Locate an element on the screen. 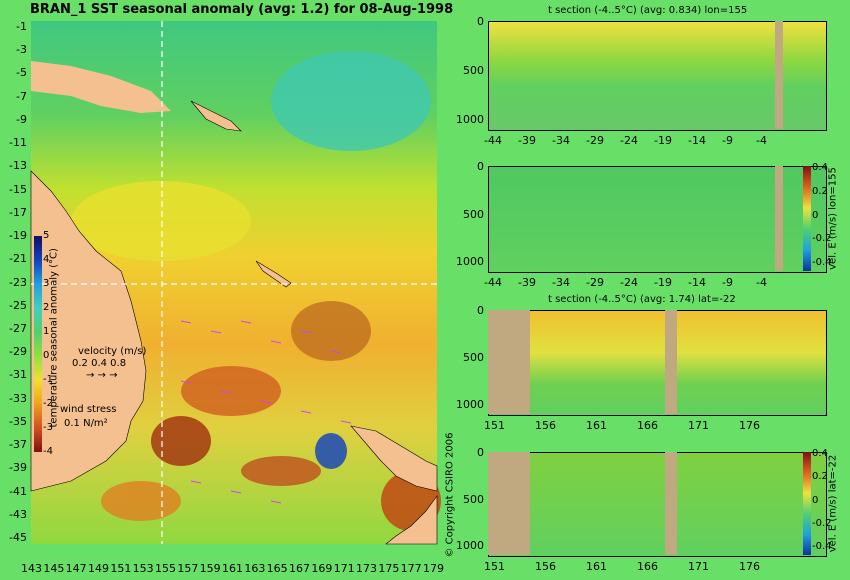 The height and width of the screenshot is (580, 850). colorbar-tick-label: -2 is located at coordinates (48, 403).